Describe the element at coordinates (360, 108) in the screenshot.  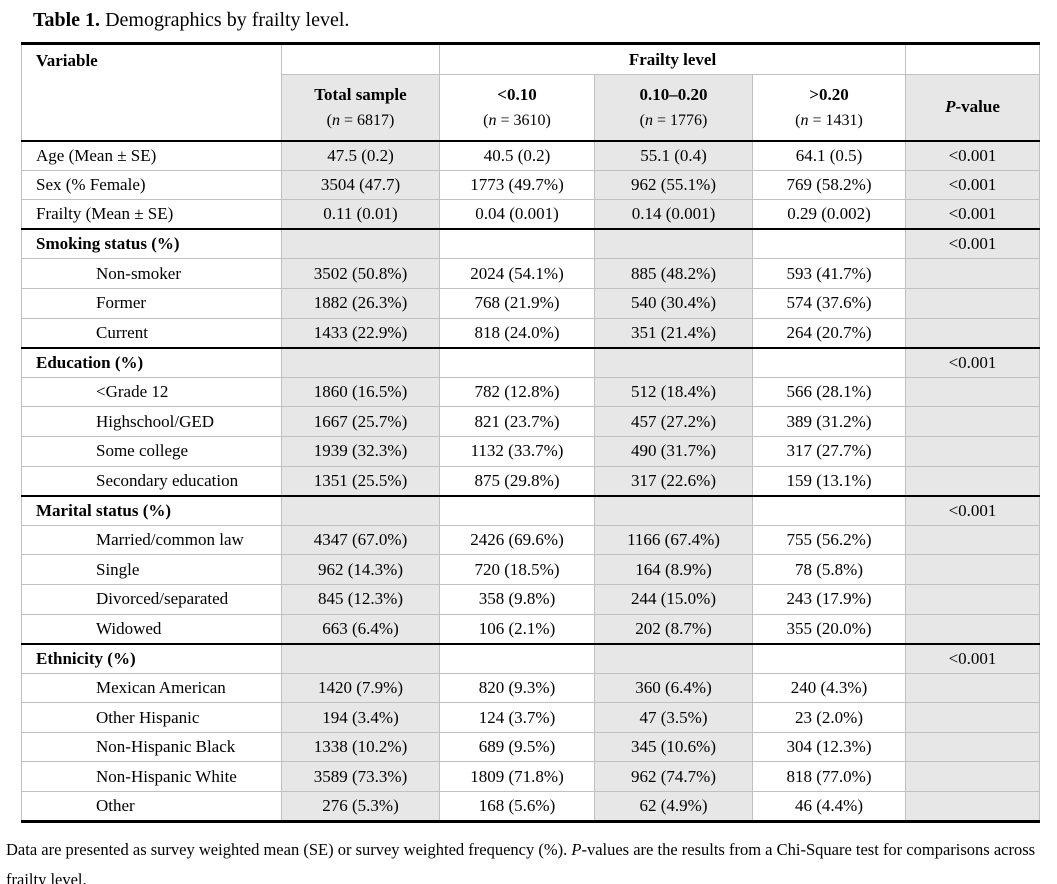
I see `column-header-total-sample: Total sample (n = 6817)` at that location.